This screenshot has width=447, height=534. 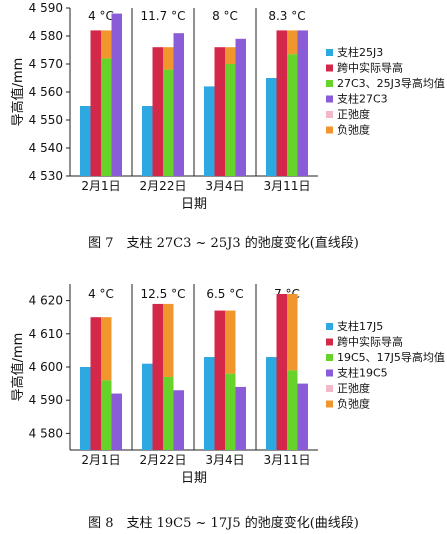 What do you see at coordinates (391, 357) in the screenshot?
I see `chart-8-legend-label: 19C5、17J5导高均值` at bounding box center [391, 357].